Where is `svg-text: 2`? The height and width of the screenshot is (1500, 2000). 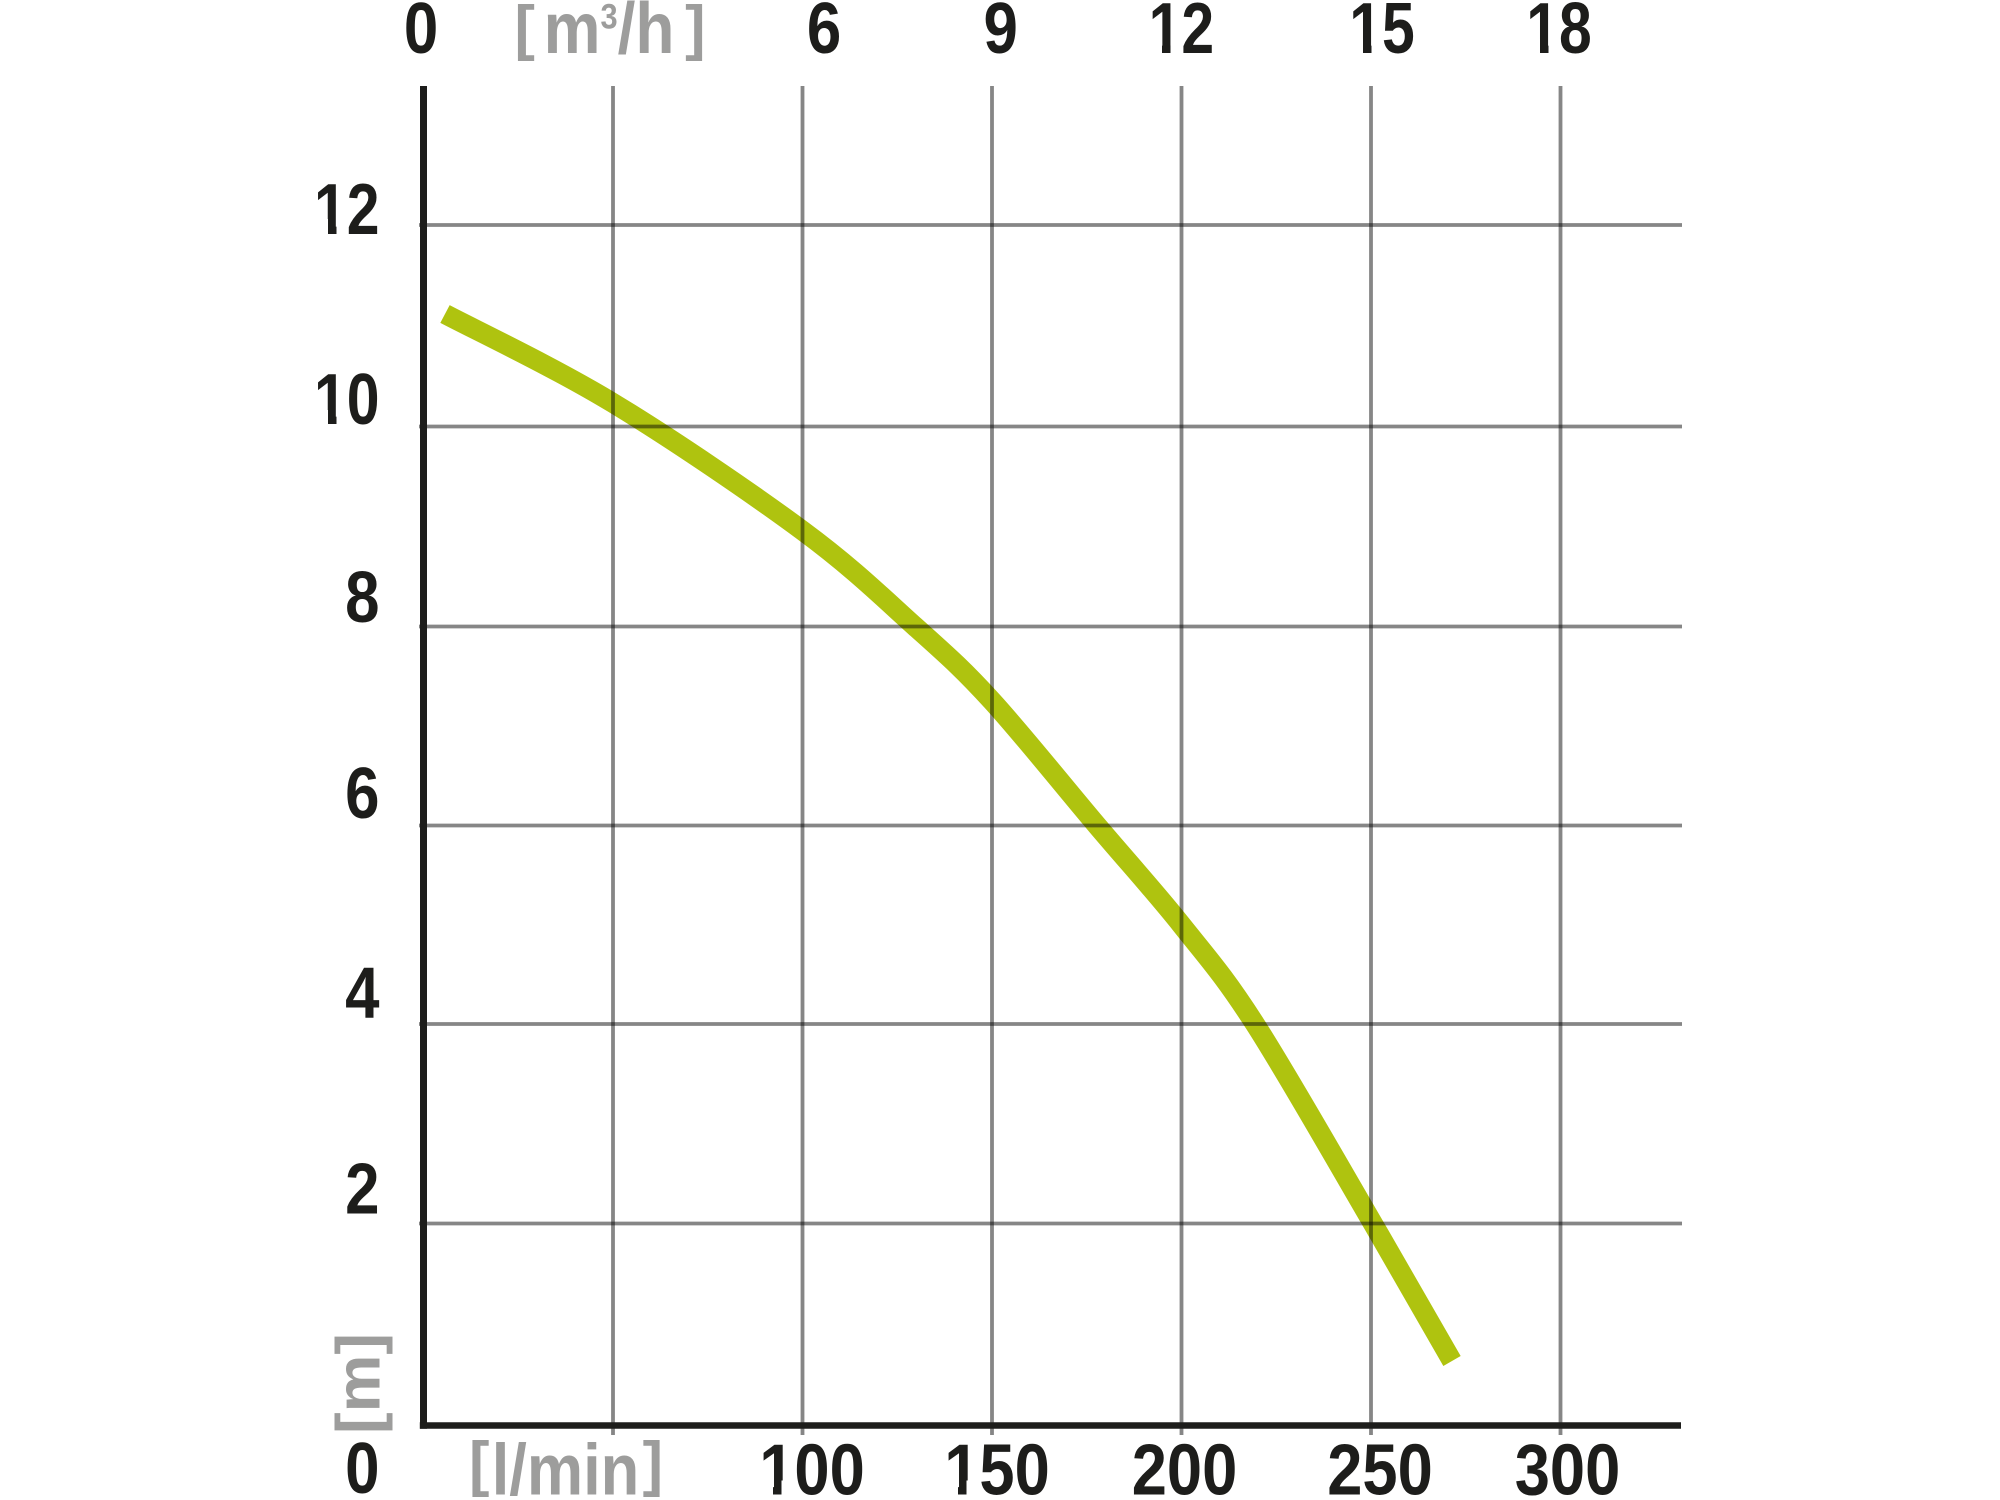
svg-text: 2 is located at coordinates (362, 1189).